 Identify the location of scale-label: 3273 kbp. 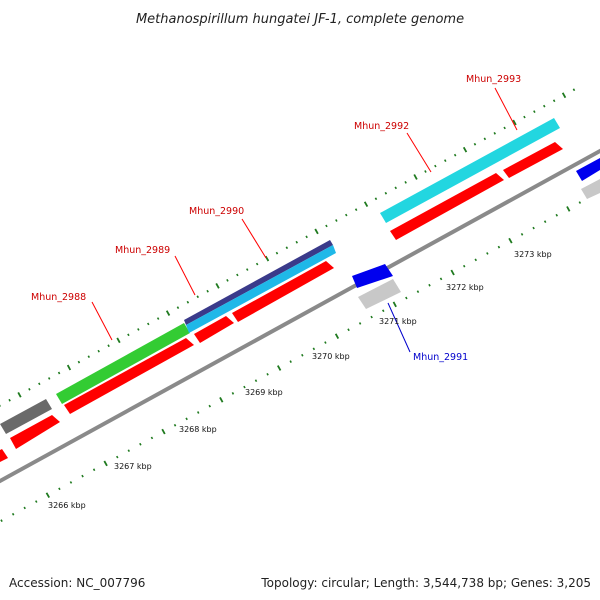
(533, 254).